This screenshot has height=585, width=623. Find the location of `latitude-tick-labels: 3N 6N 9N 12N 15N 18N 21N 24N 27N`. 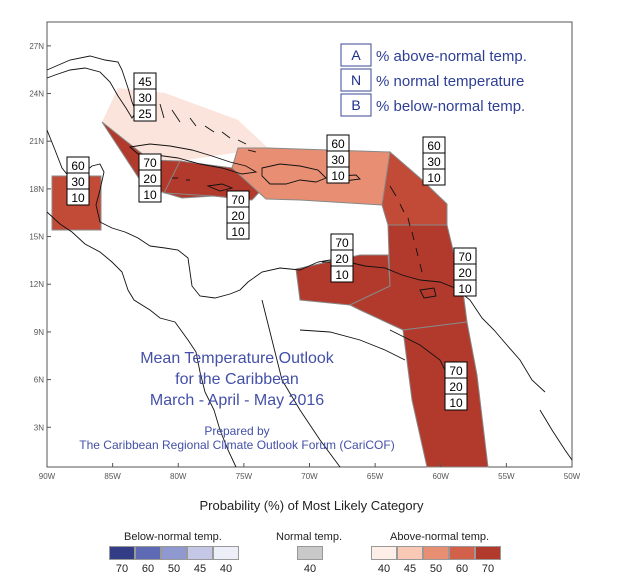

latitude-tick-labels: 3N 6N 9N 12N 15N 18N 21N 24N 27N is located at coordinates (40, 237).